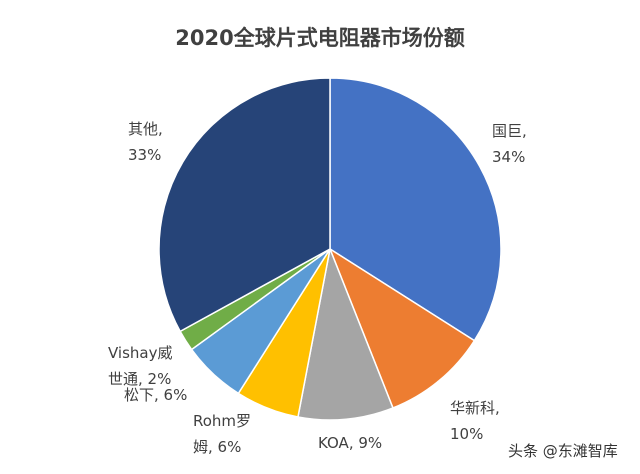  Describe the element at coordinates (320, 38) in the screenshot. I see `chart-title: 2020全球片式电阻器市场份额` at that location.